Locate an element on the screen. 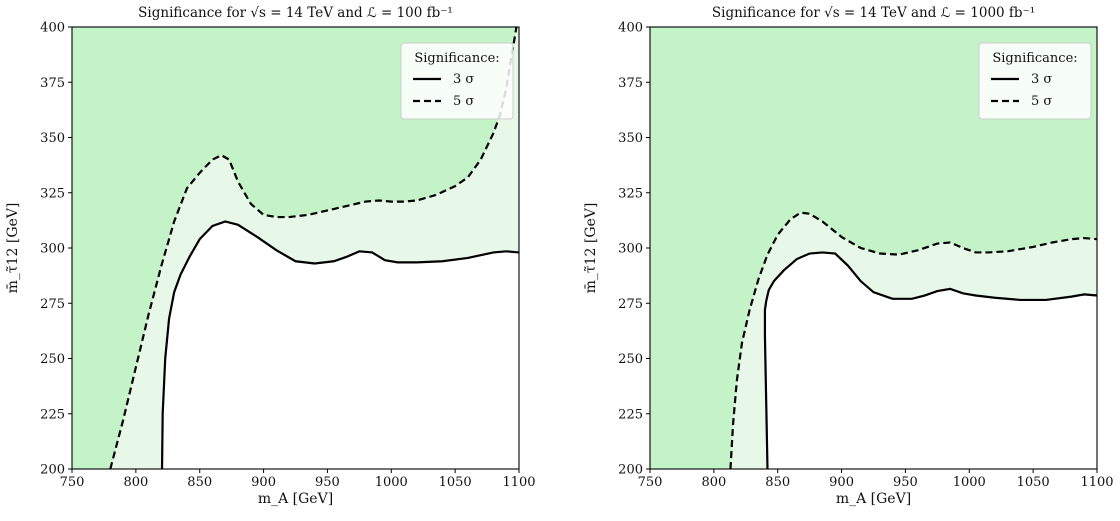 Image resolution: width=1120 pixels, height=521 pixels. series-line-3-sigma is located at coordinates (930, 360).